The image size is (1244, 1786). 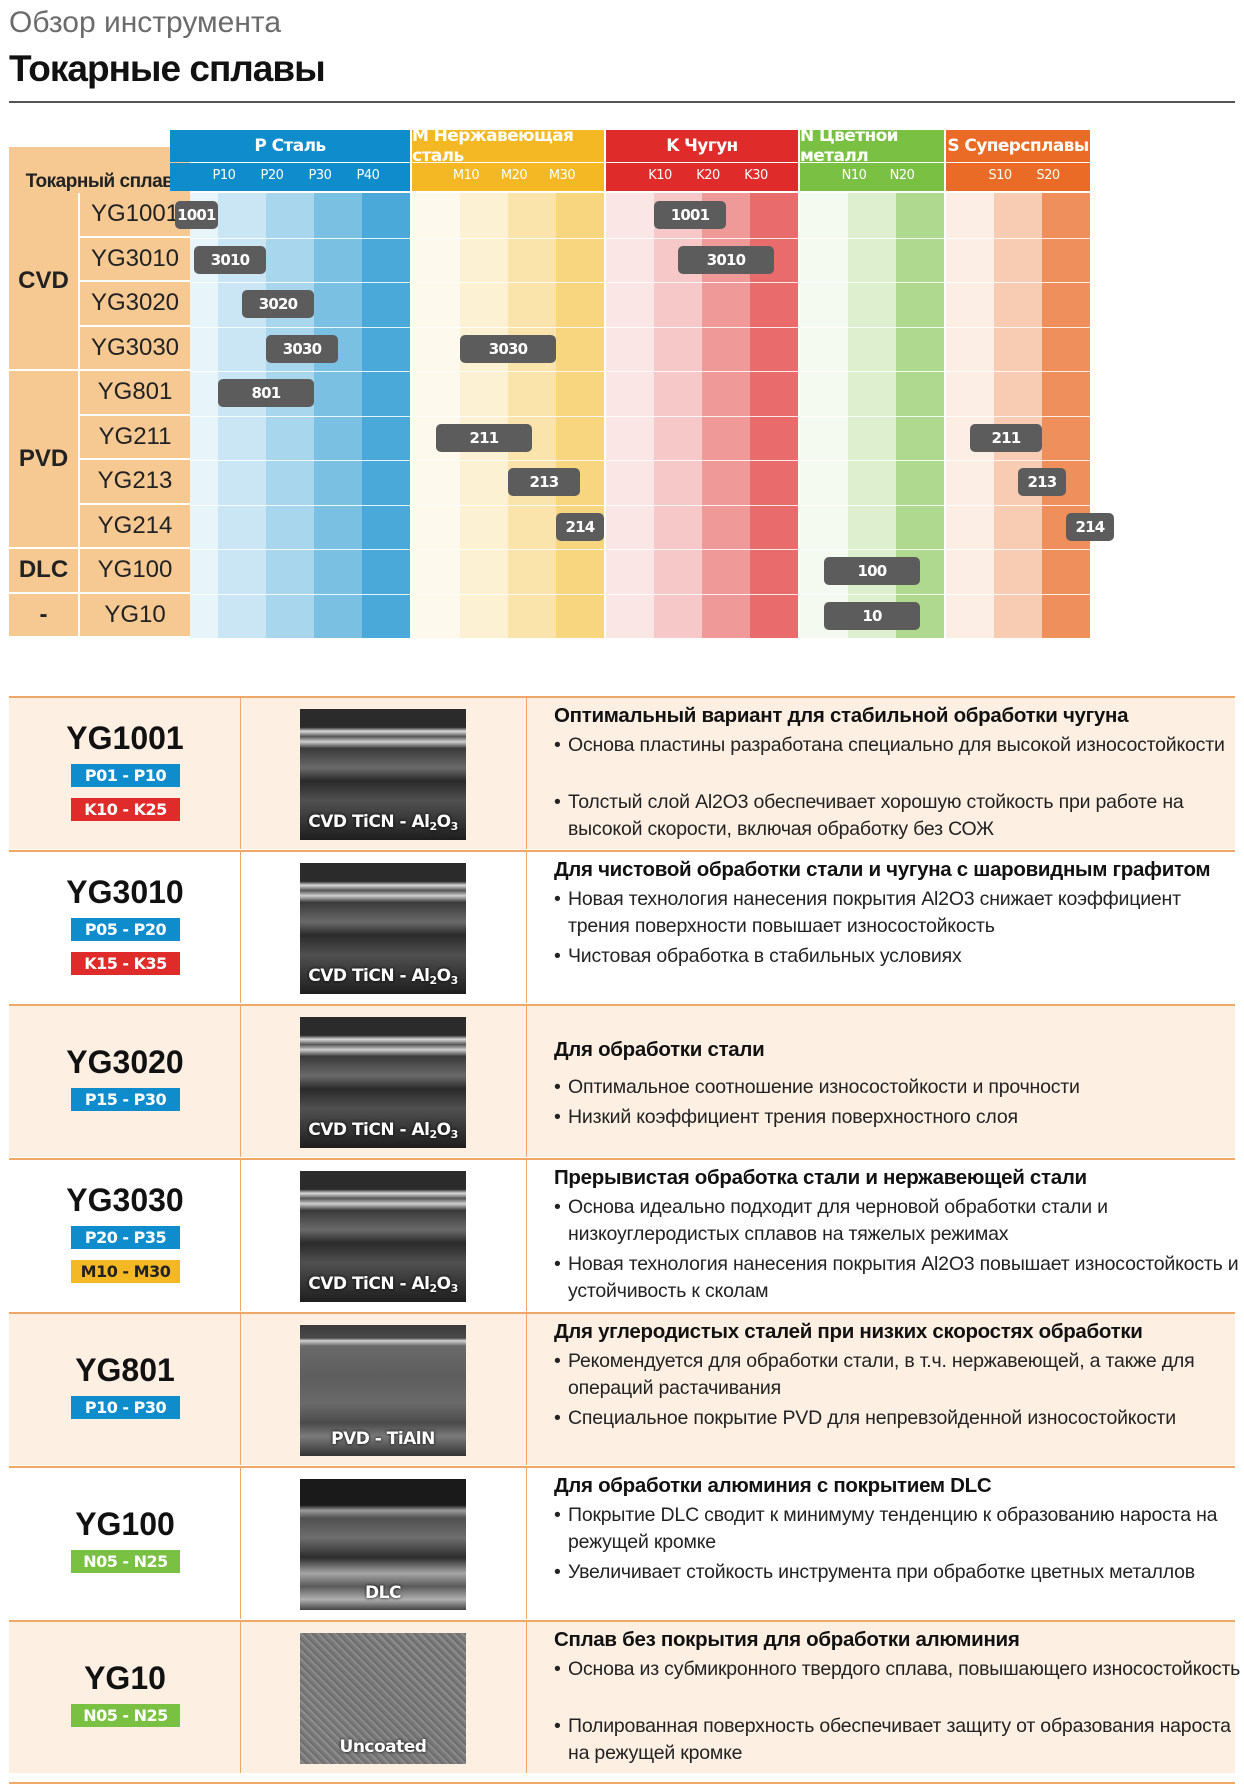 What do you see at coordinates (43, 282) in the screenshot?
I see `coating-type-0: CVD` at bounding box center [43, 282].